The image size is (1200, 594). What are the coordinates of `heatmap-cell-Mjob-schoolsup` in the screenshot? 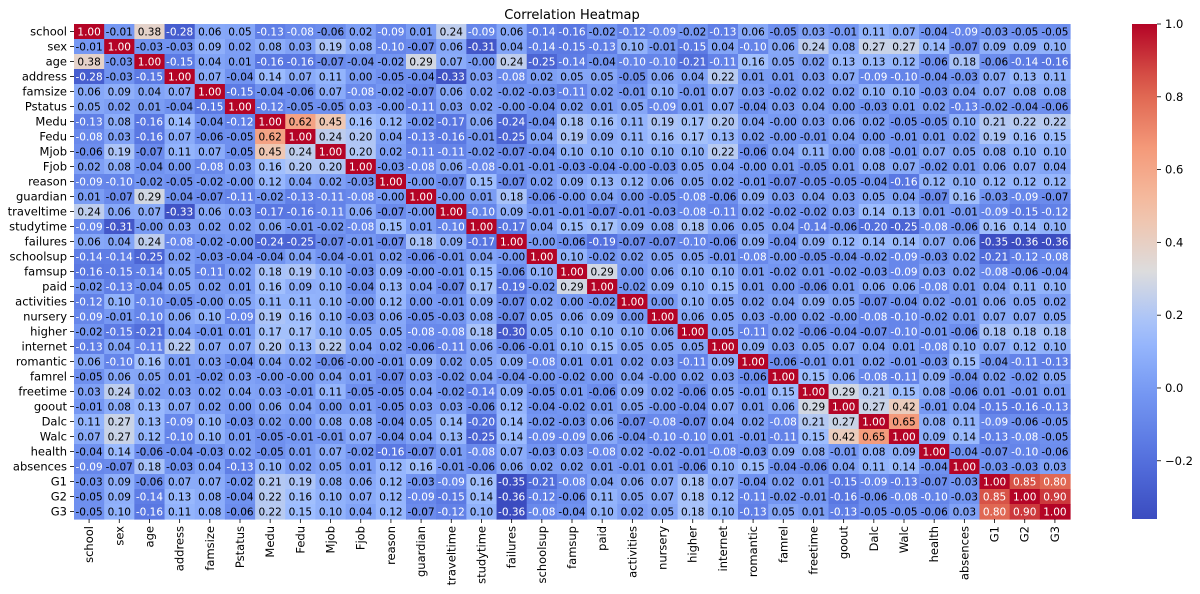 It's located at (542, 152).